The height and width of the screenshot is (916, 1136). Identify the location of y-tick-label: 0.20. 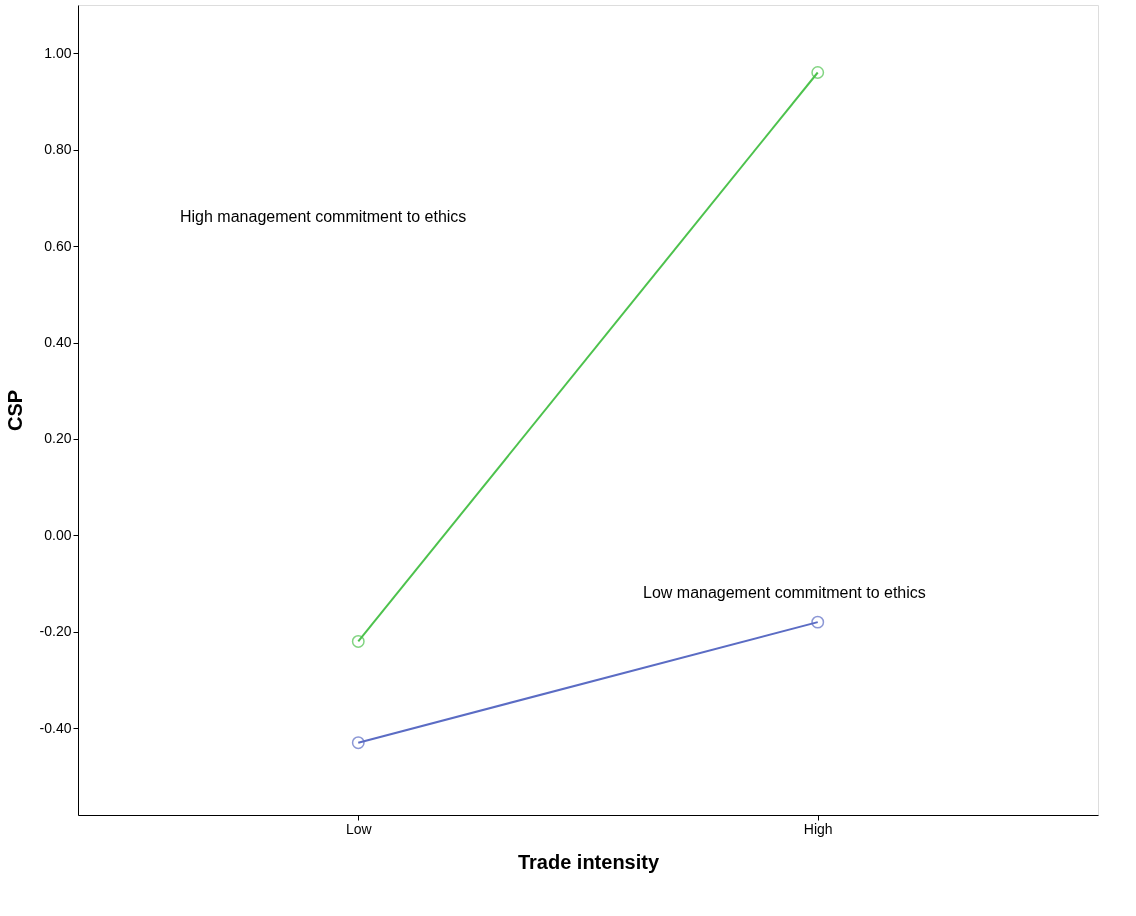
(58, 438).